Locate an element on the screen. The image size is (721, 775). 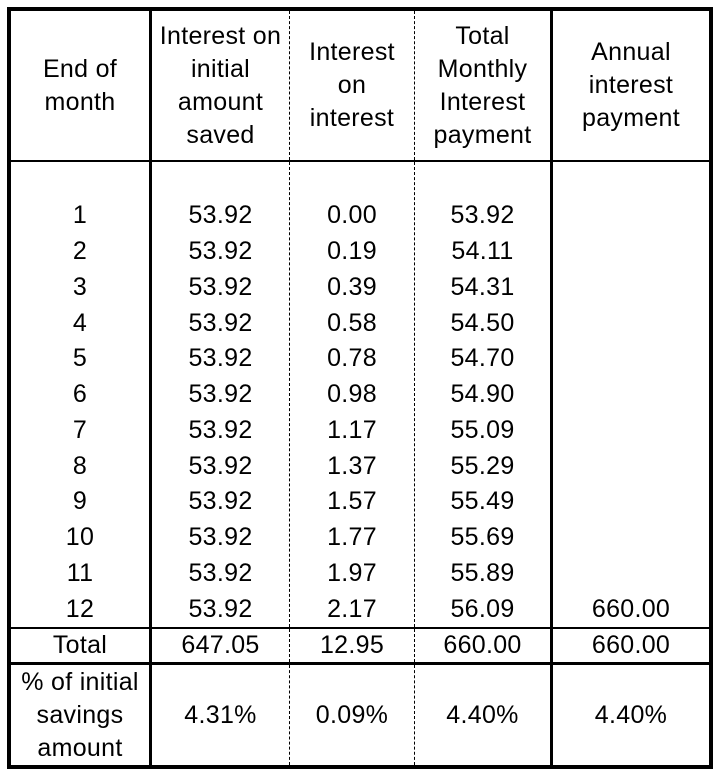
cell-interest_on_interest: 0.78 is located at coordinates (352, 358).